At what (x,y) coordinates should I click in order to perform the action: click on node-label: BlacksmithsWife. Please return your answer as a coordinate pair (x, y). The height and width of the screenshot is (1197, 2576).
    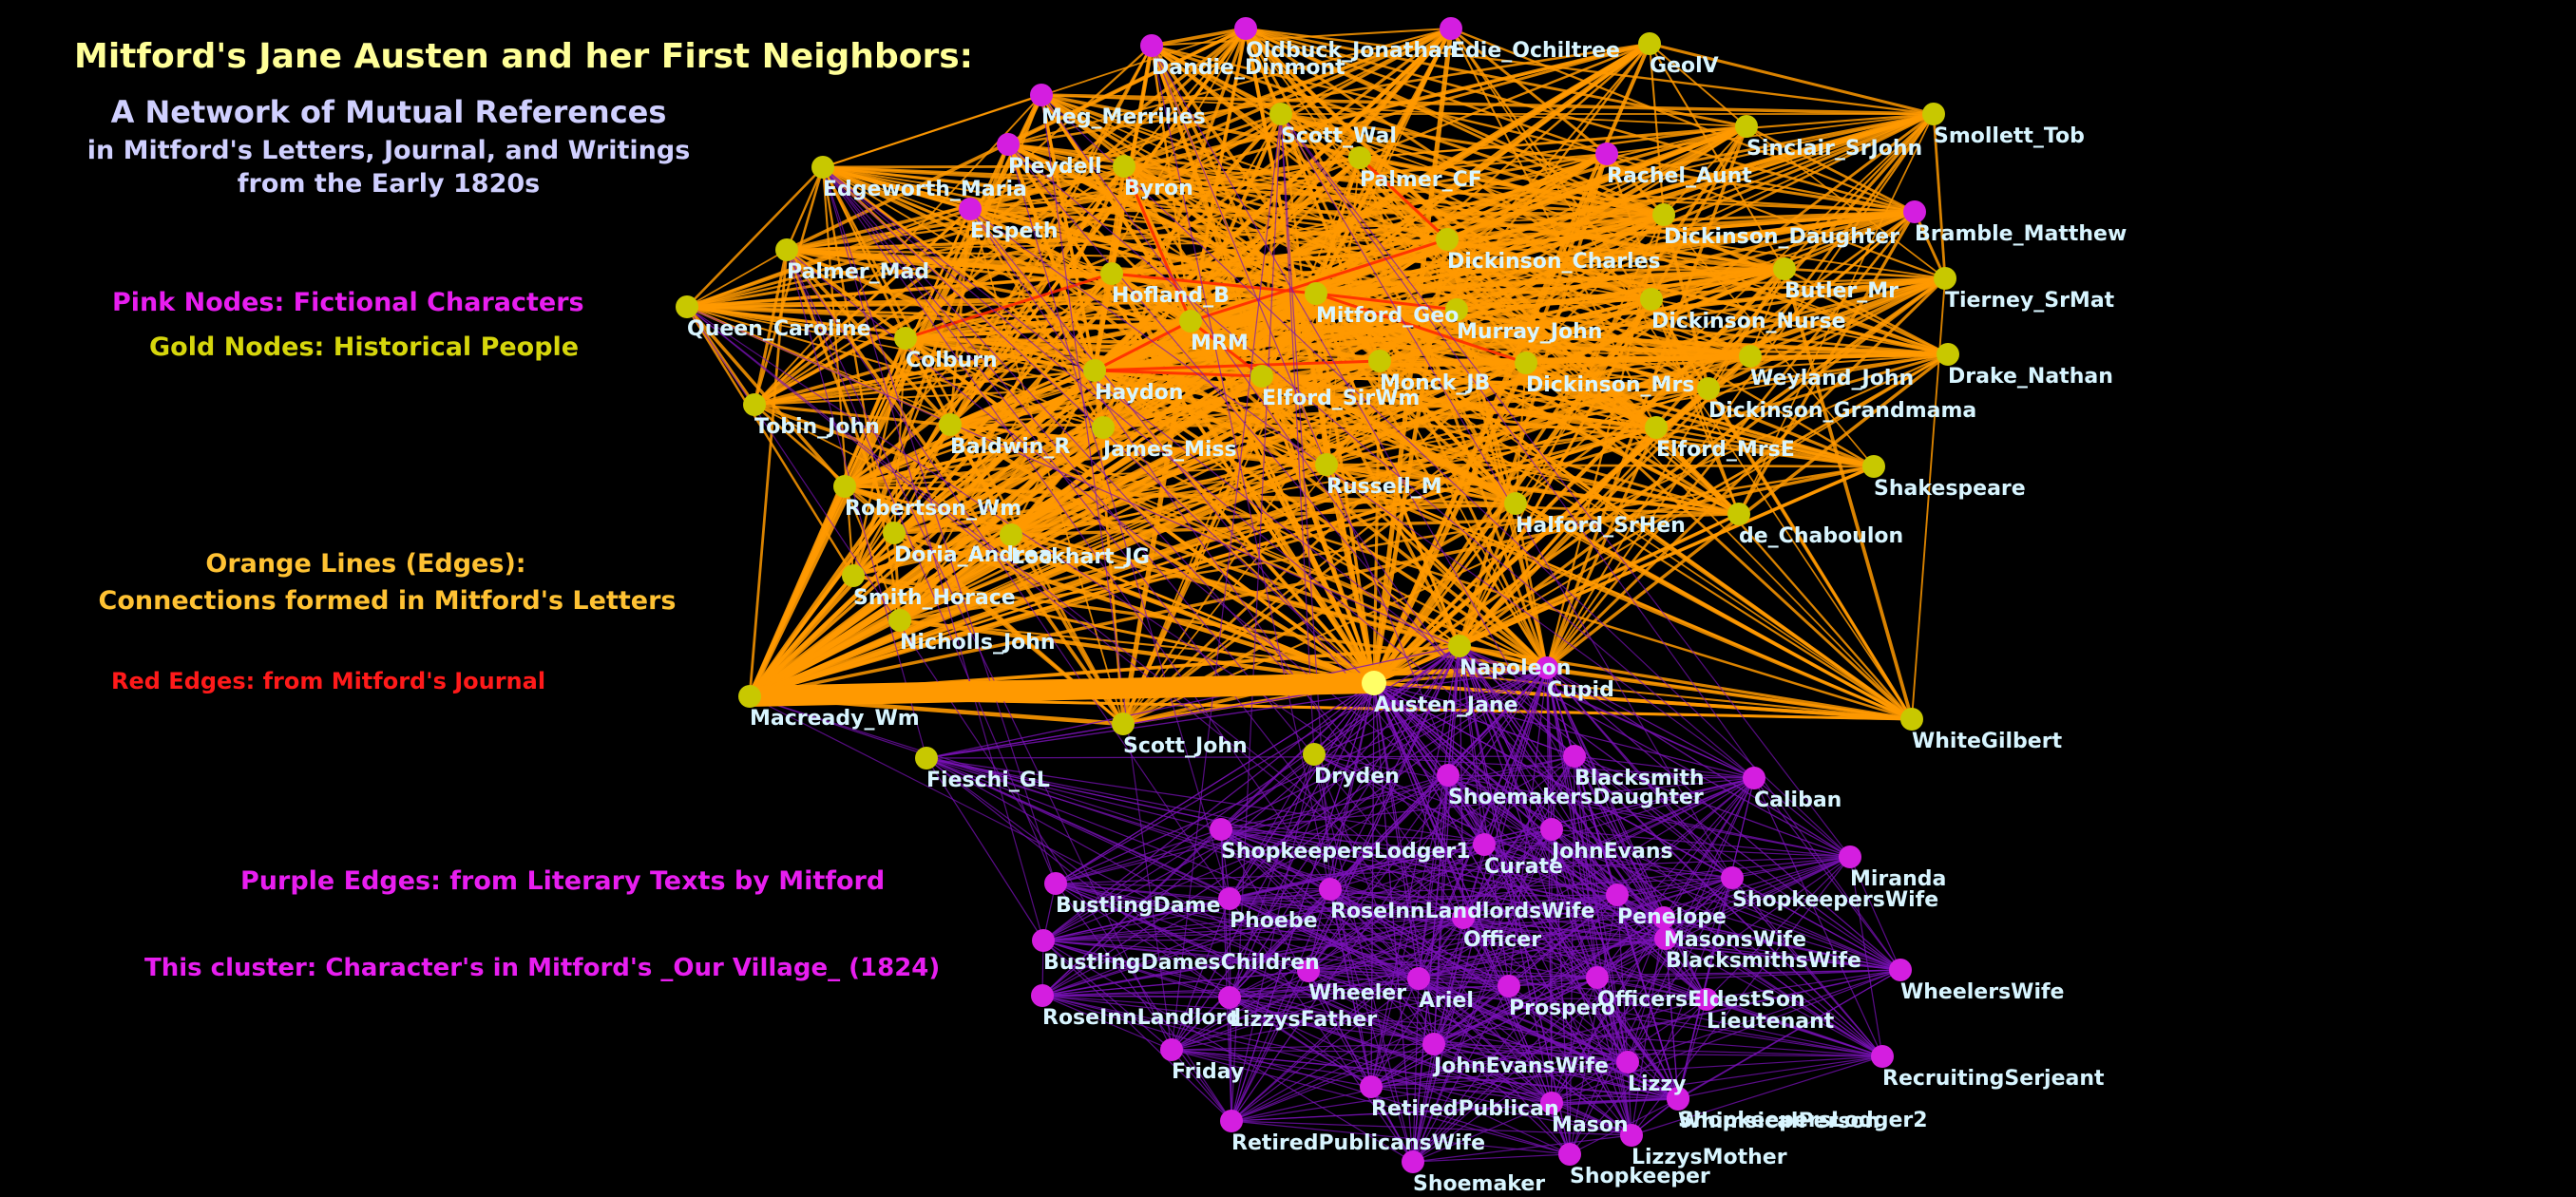
    Looking at the image, I should click on (1763, 961).